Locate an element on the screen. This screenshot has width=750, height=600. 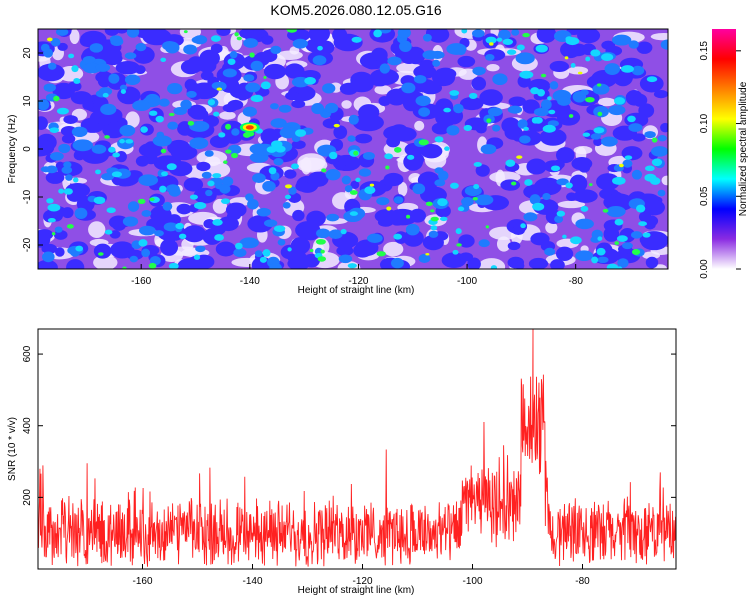
heatmap-x-ticks: -160 -140 -120 -100 -80 is located at coordinates (357, 275).